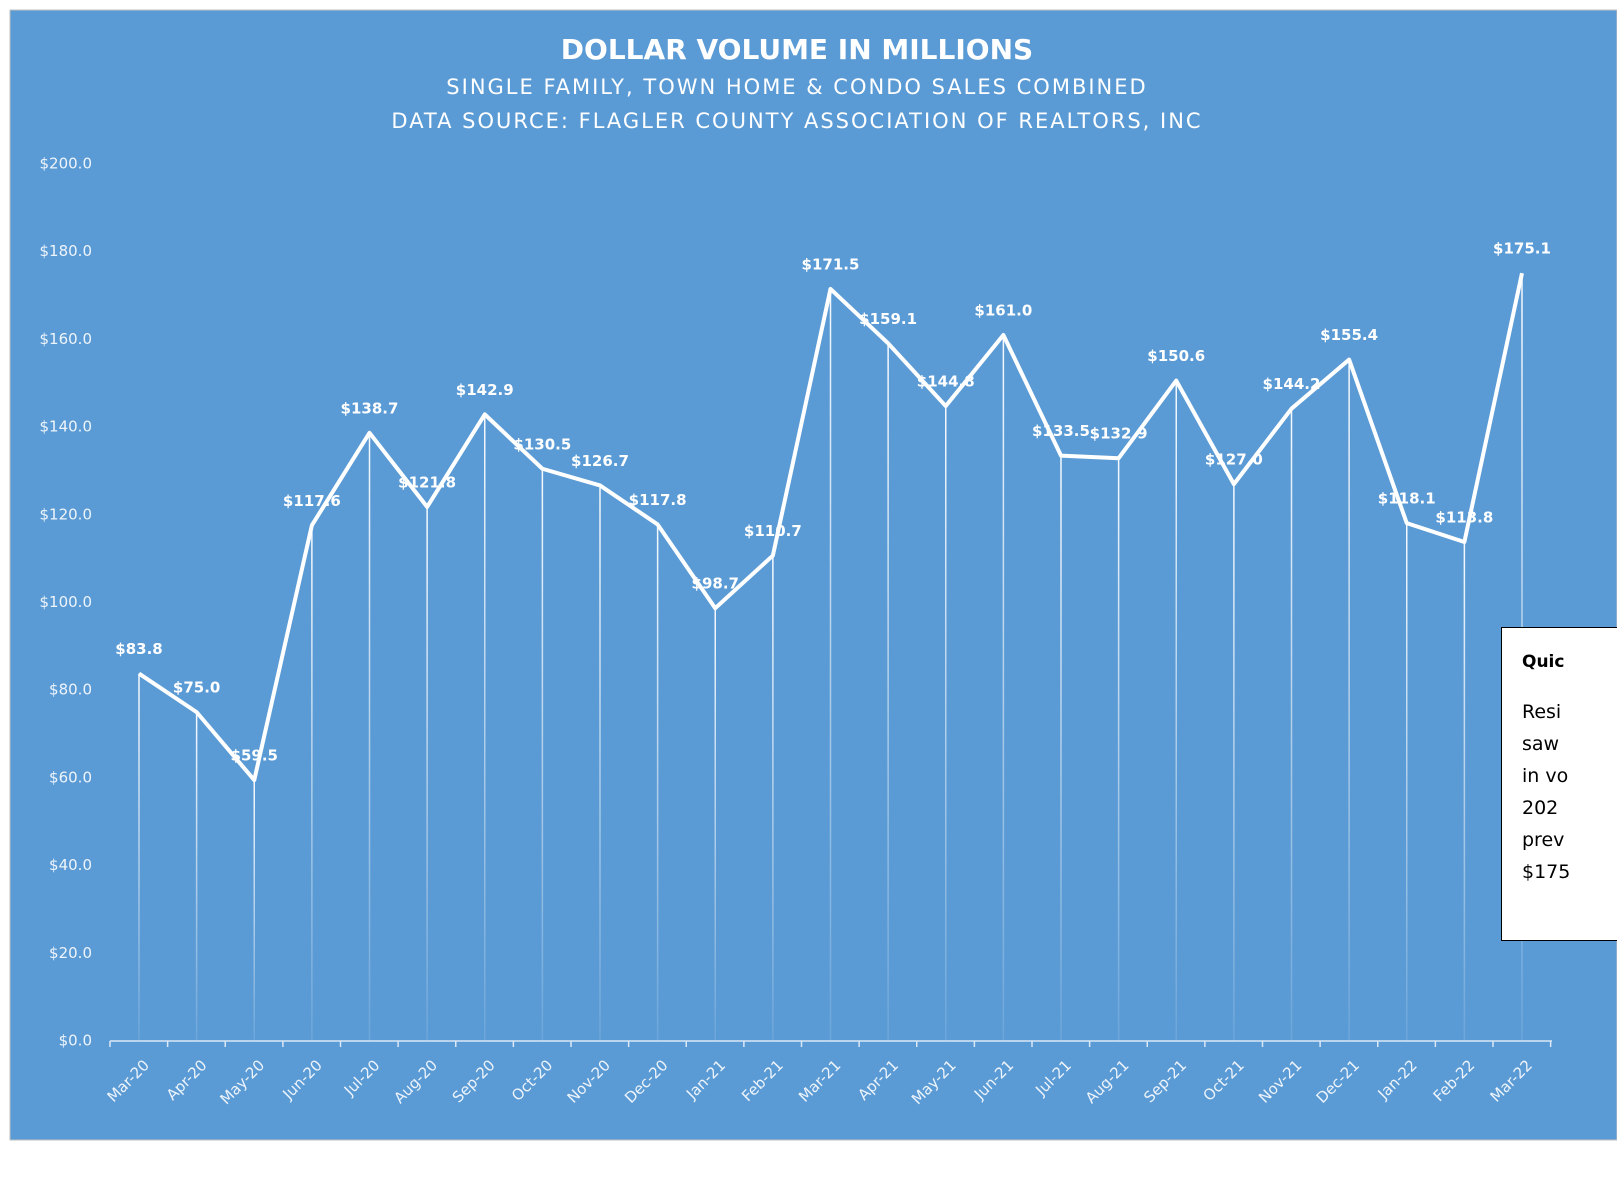 The height and width of the screenshot is (1188, 1617). Describe the element at coordinates (66, 427) in the screenshot. I see `y-tick-label: $140.0` at that location.